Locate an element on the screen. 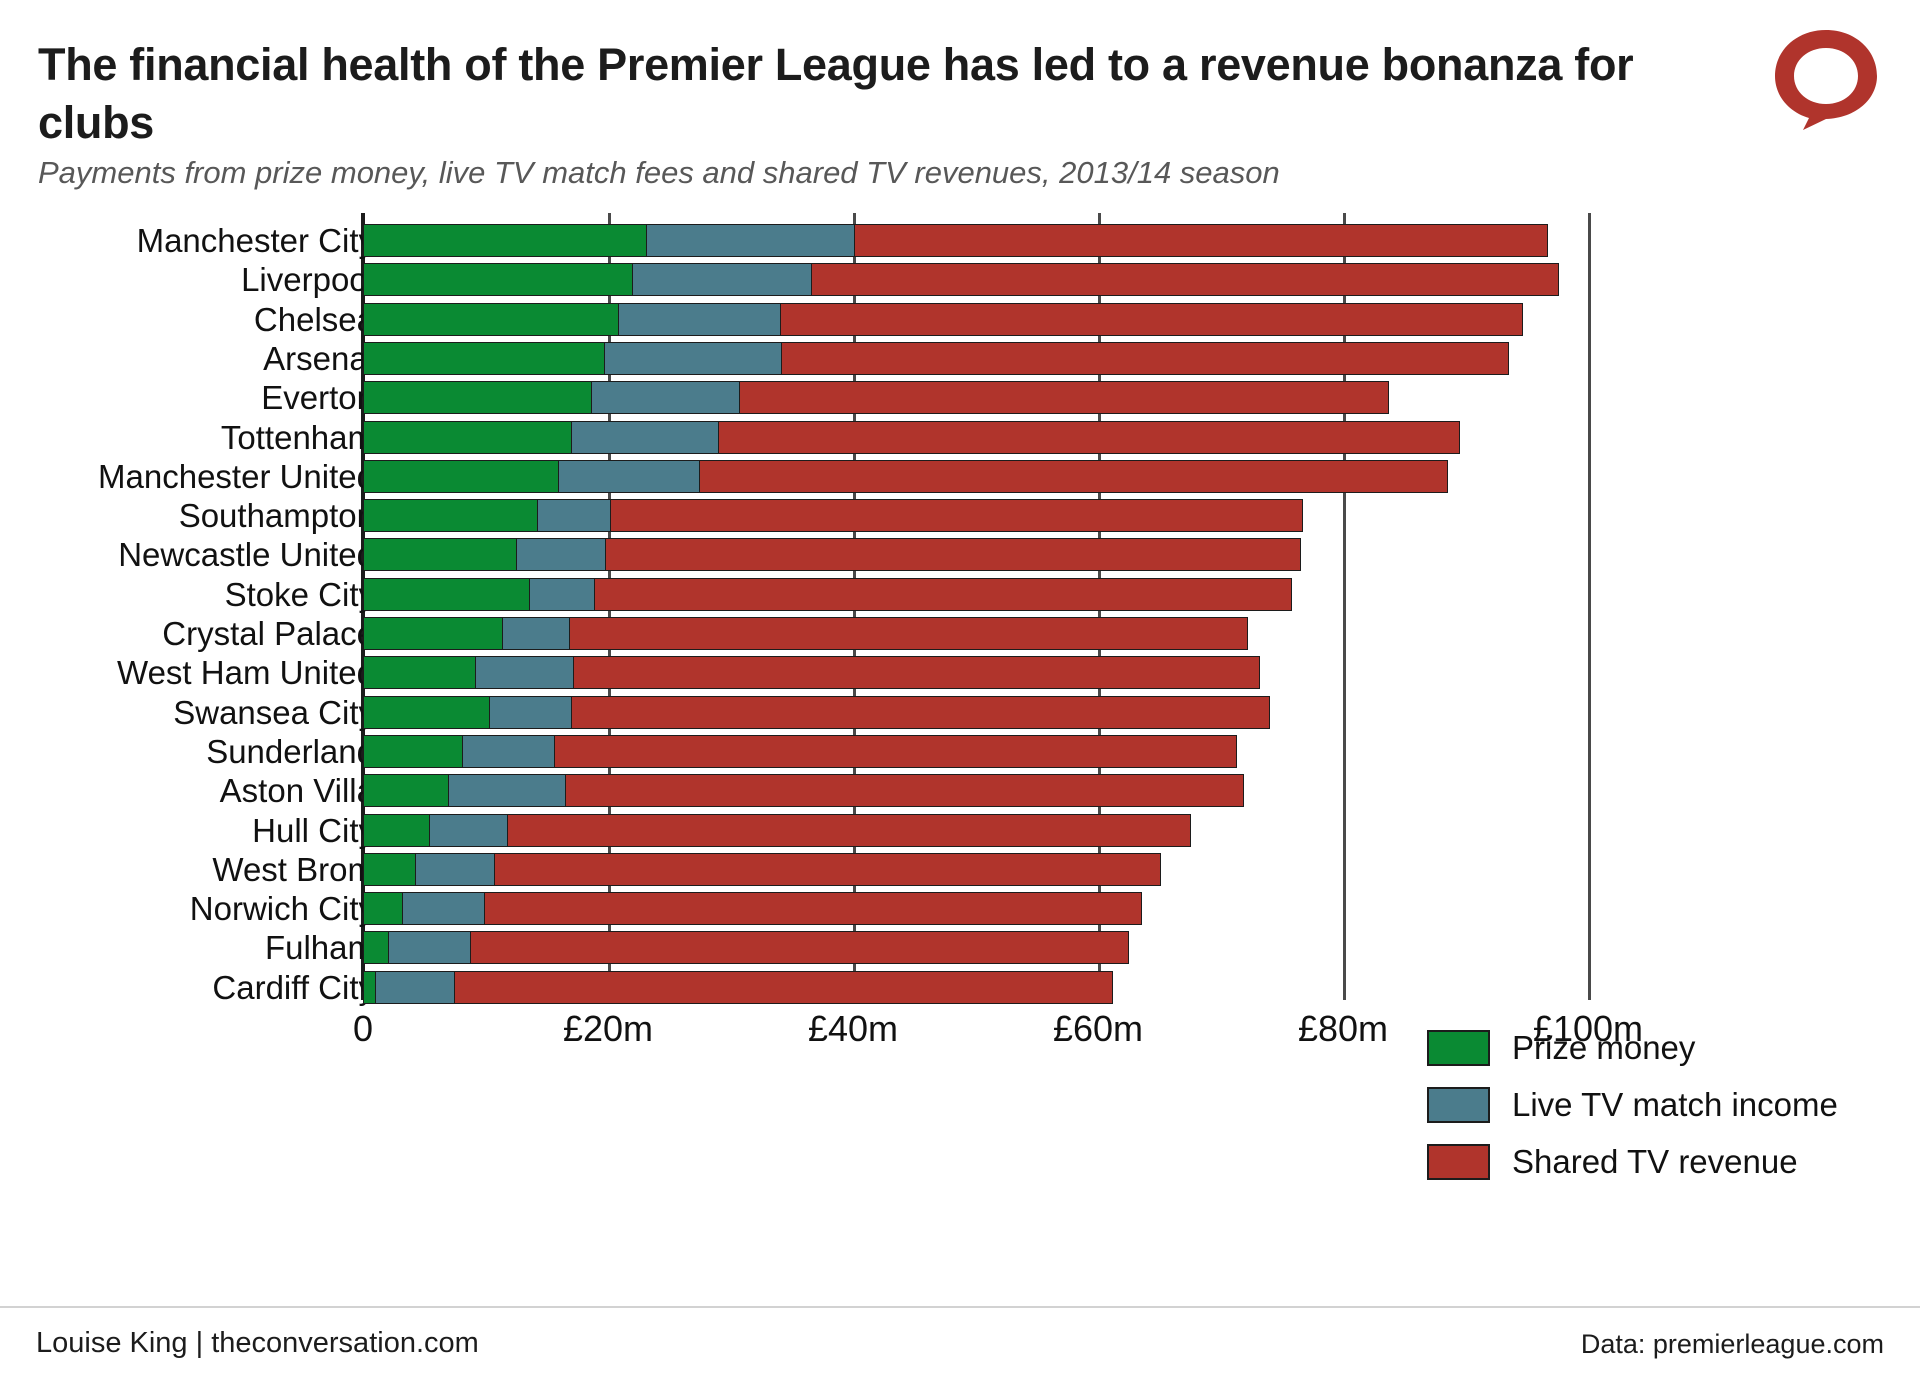 Image resolution: width=1920 pixels, height=1390 pixels. y-axis-category-label: Aston Villa is located at coordinates (297, 791).